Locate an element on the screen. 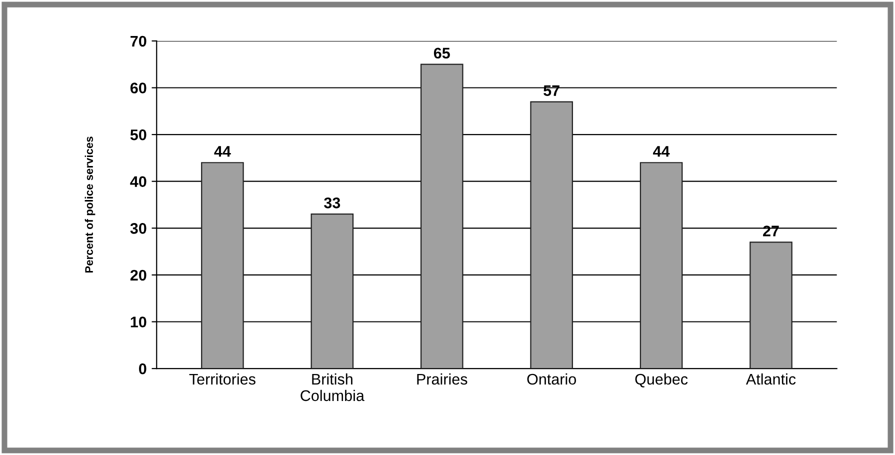 Image resolution: width=895 pixels, height=455 pixels. x-tick-label: Territories is located at coordinates (222, 379).